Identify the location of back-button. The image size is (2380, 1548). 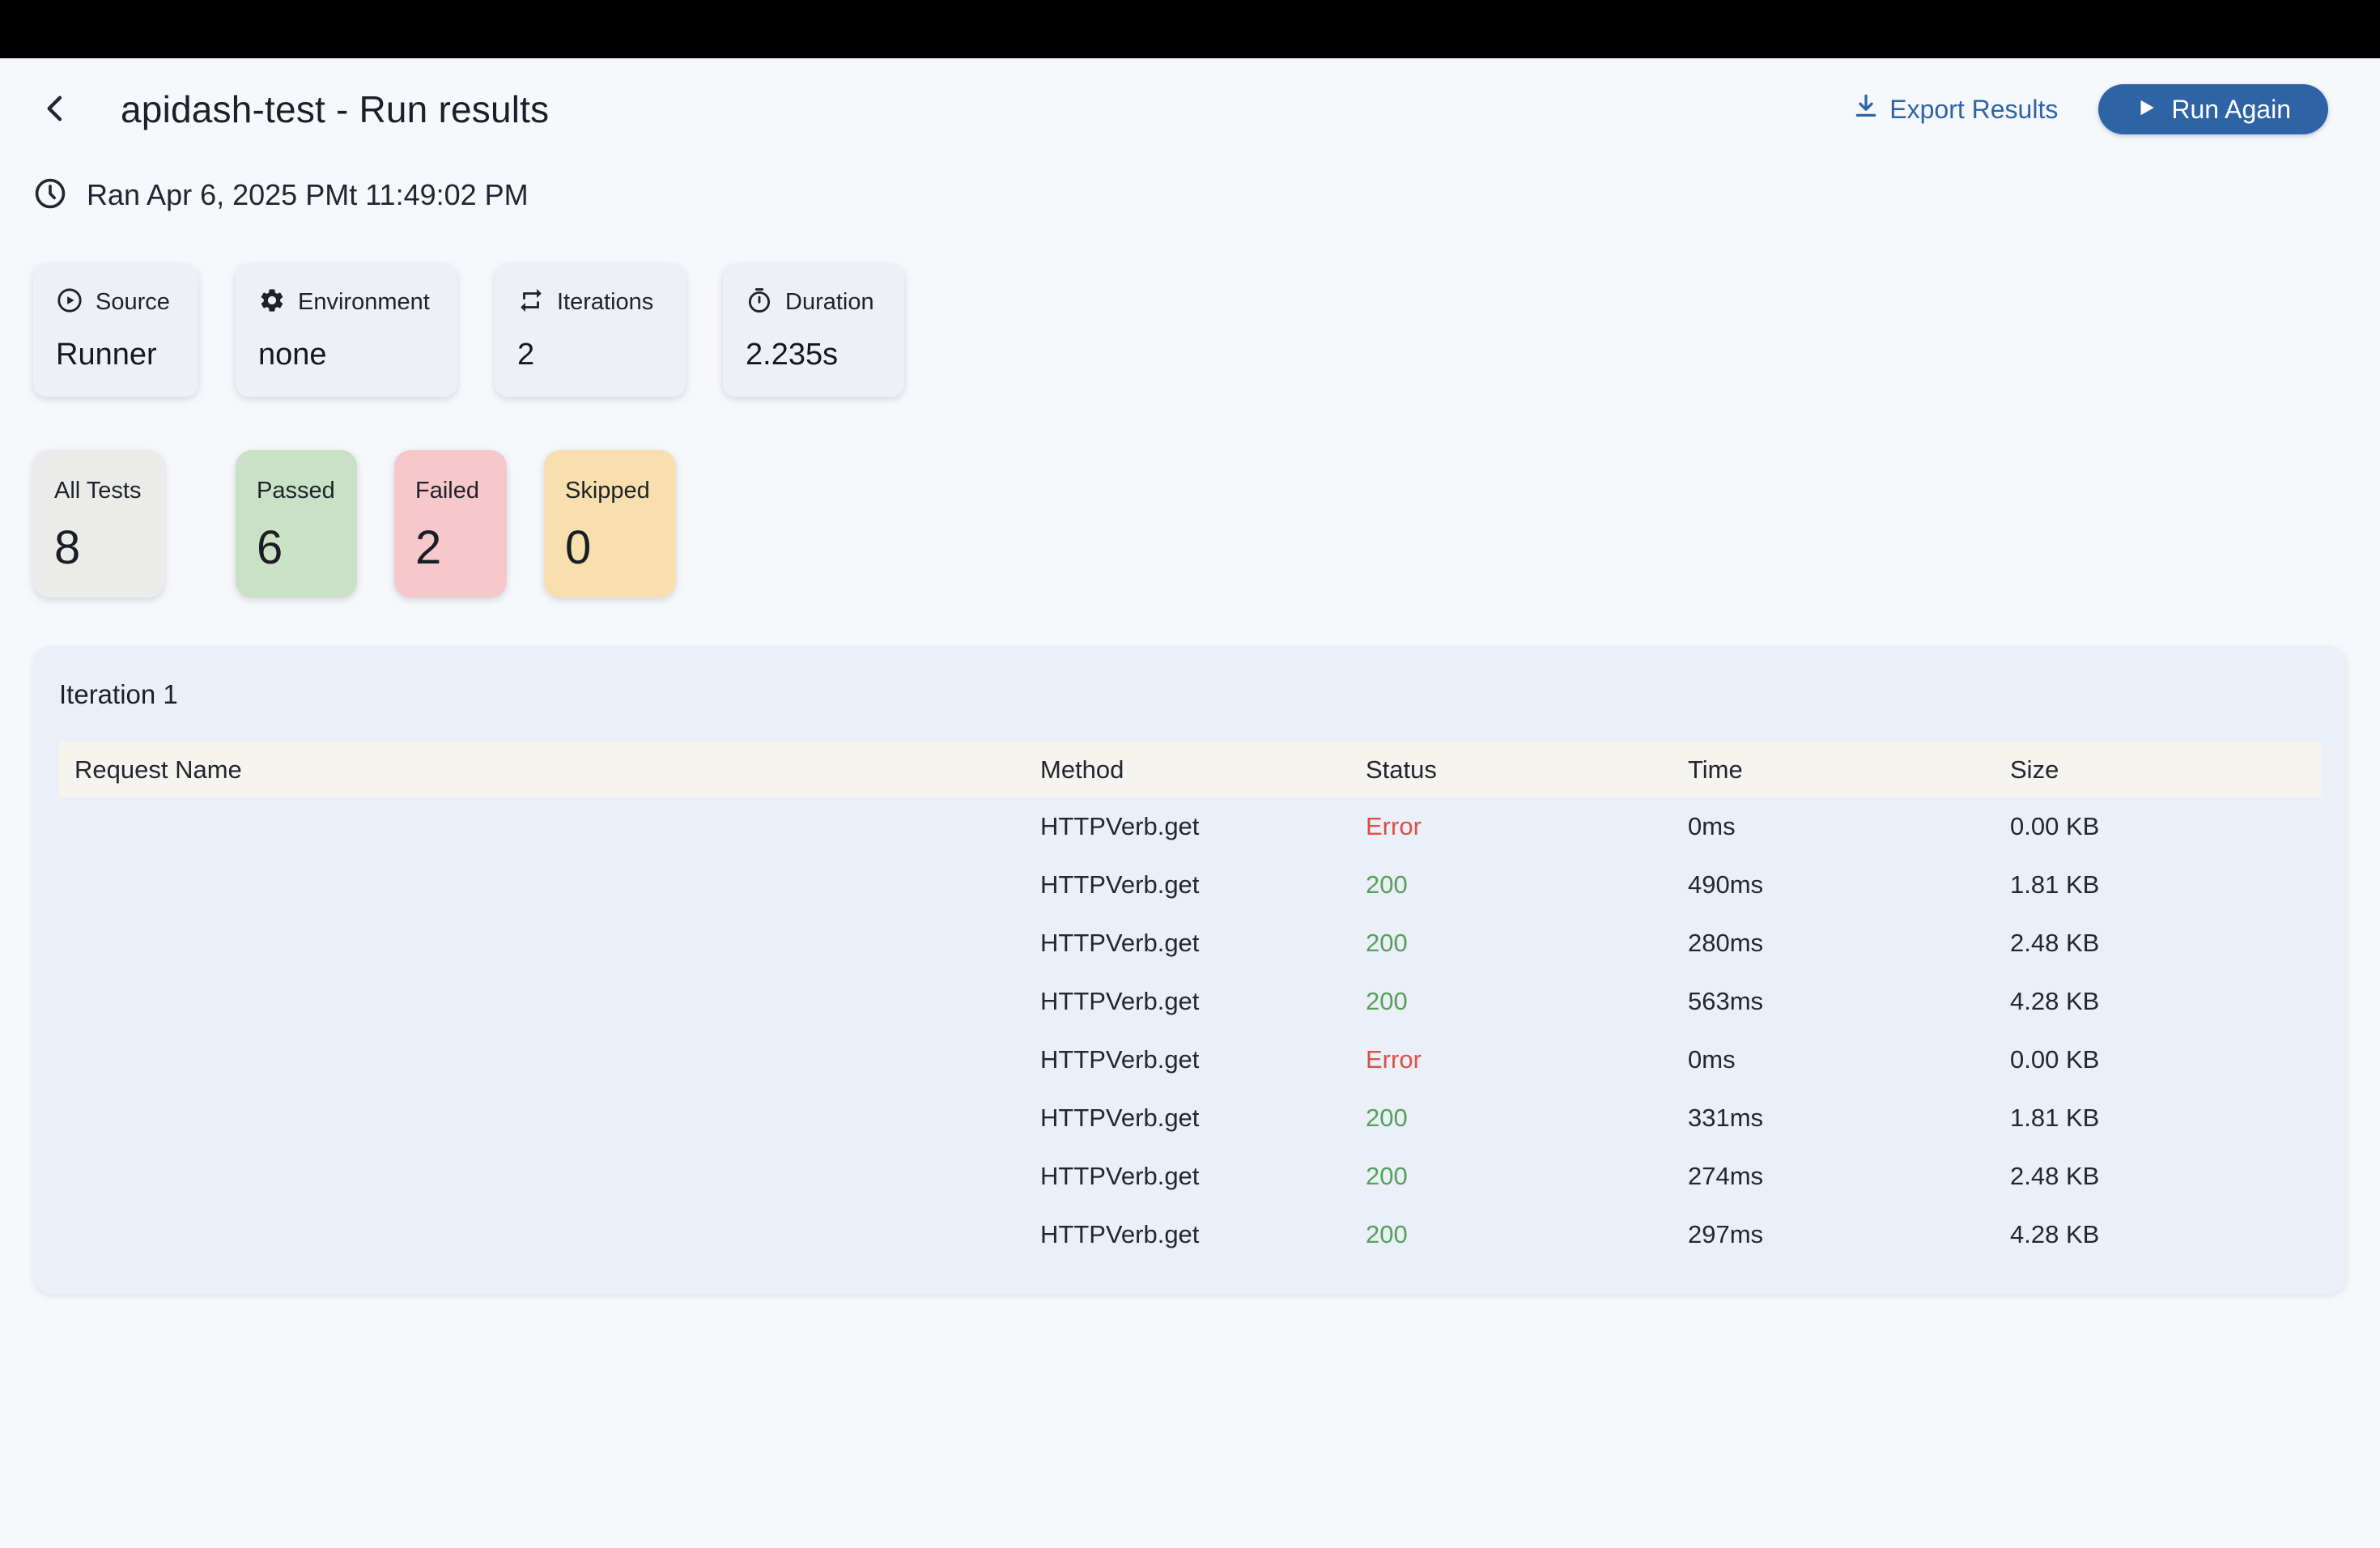
(56, 109).